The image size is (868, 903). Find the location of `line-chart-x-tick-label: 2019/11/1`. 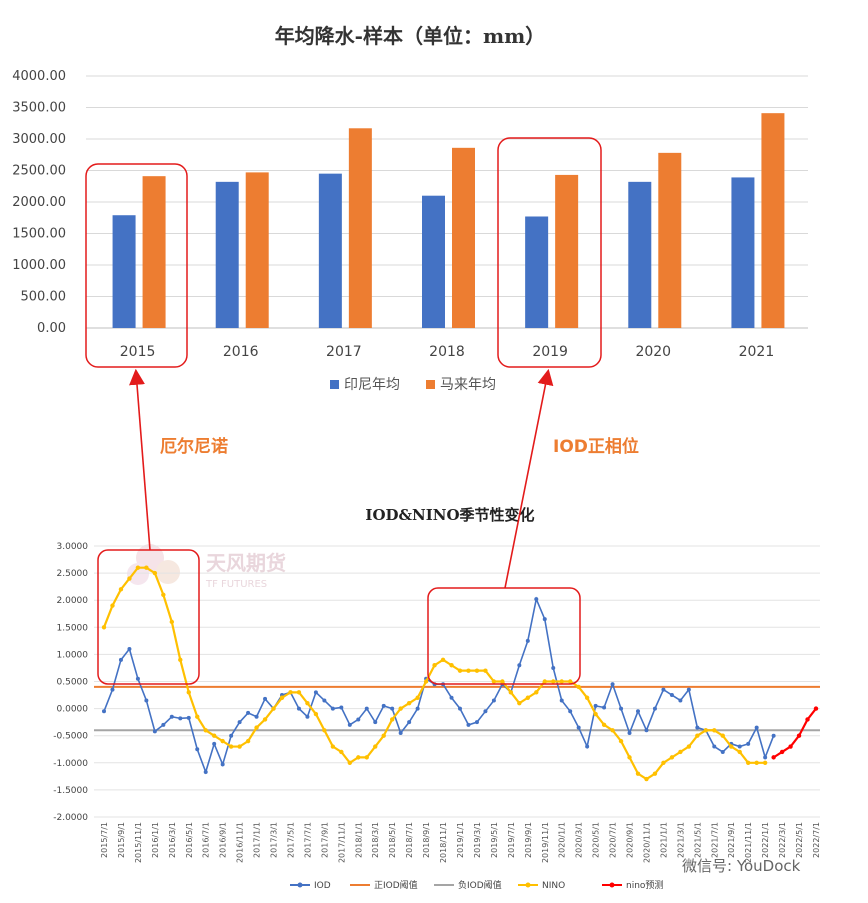

line-chart-x-tick-label: 2019/11/1 is located at coordinates (545, 842).